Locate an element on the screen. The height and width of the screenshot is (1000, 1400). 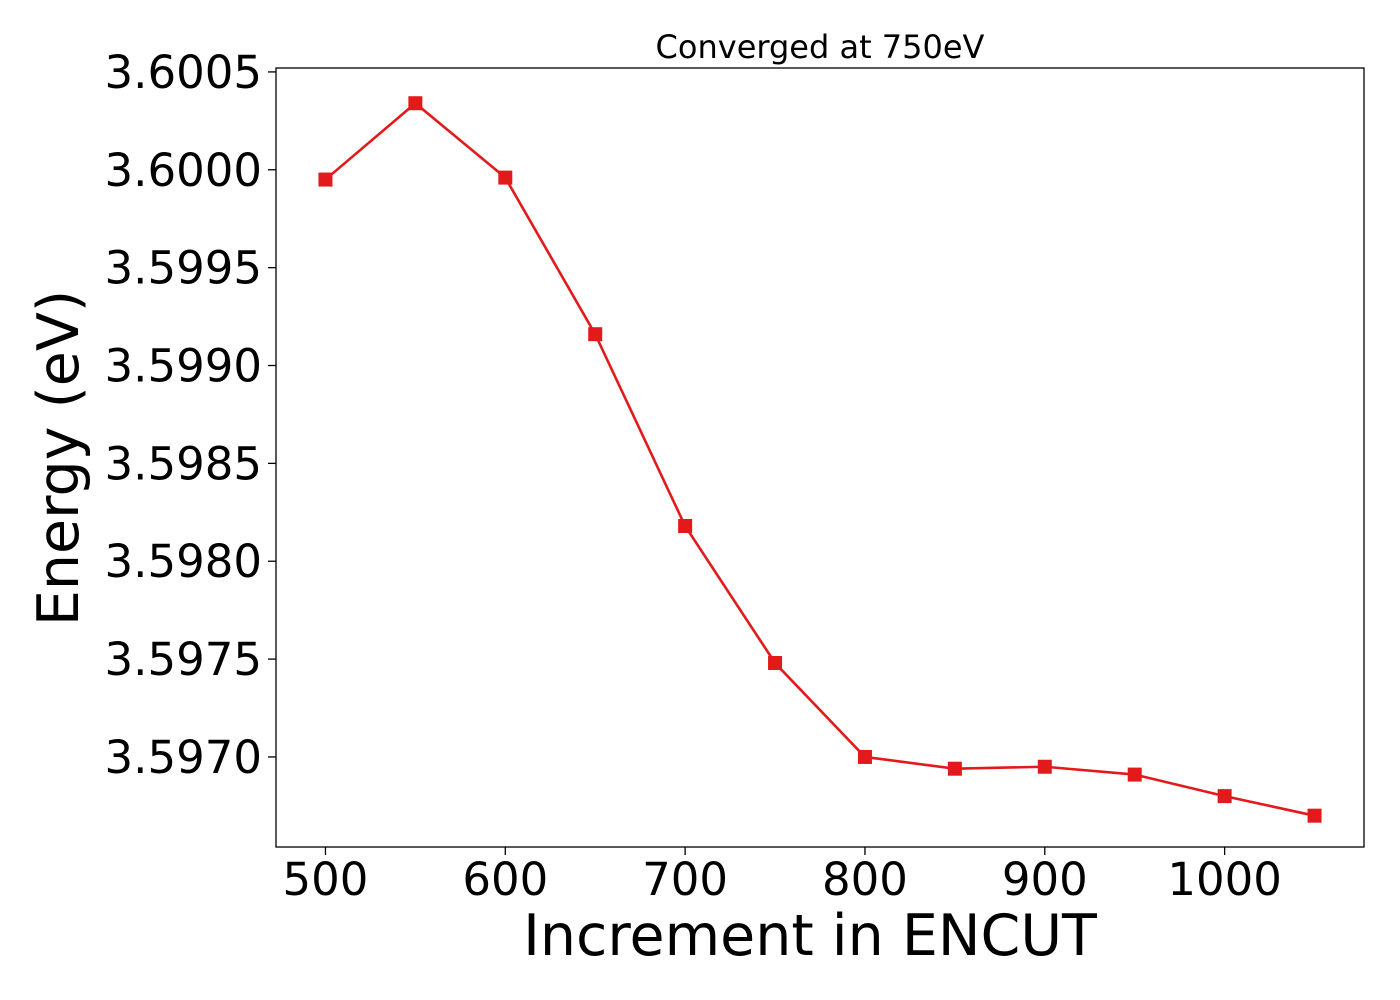
y-tick-label: 3.5970 is located at coordinates (183, 757).